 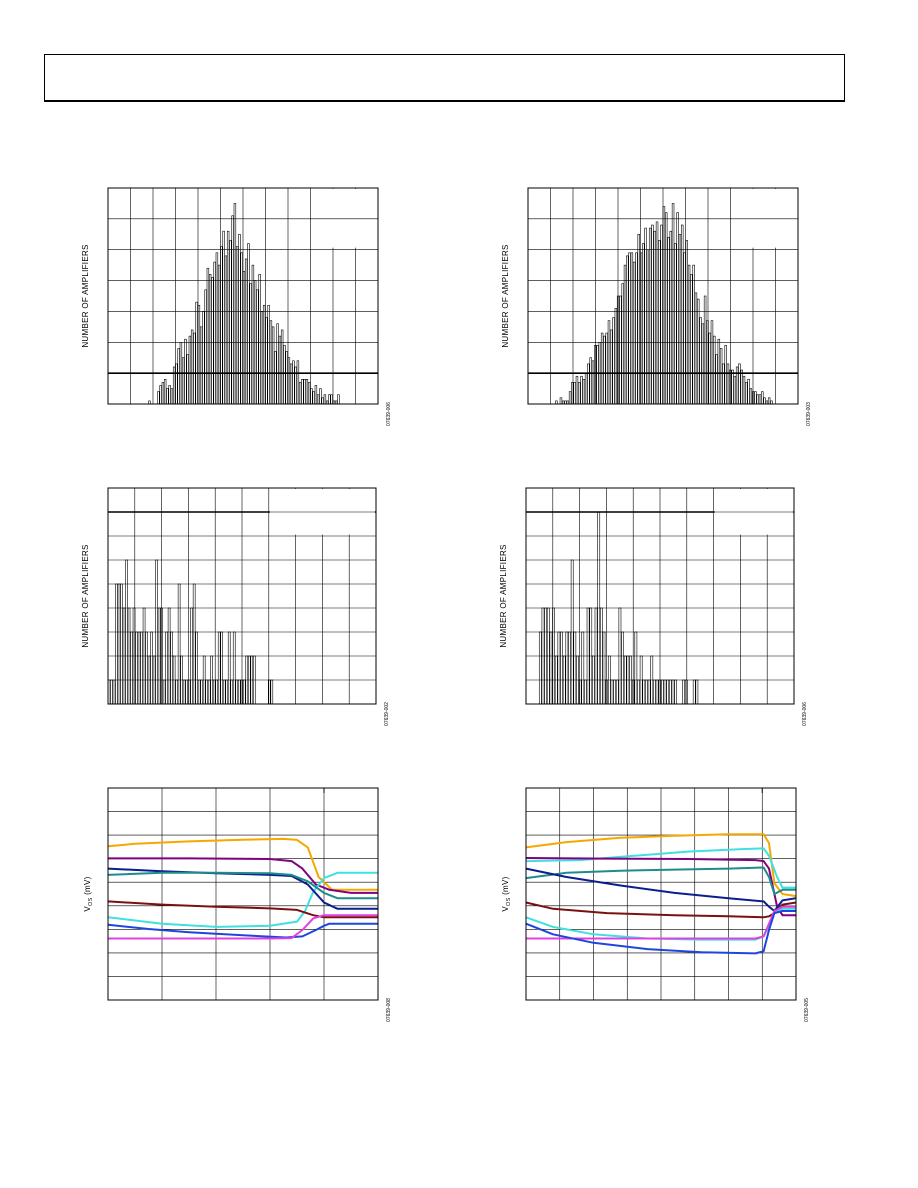 What do you see at coordinates (88, 893) in the screenshot?
I see `y-axis-label: VOS (mV)` at bounding box center [88, 893].